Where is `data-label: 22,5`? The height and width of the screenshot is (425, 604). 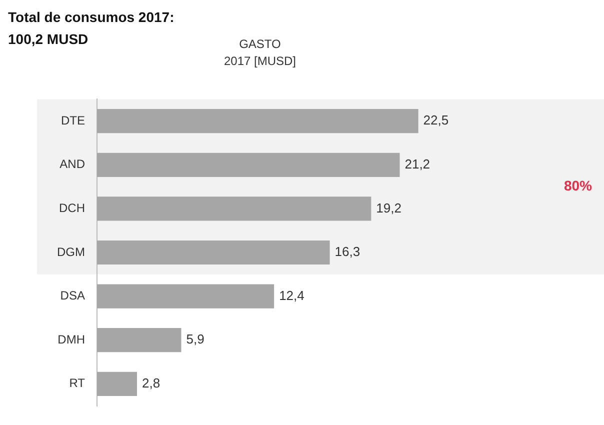 data-label: 22,5 is located at coordinates (436, 120).